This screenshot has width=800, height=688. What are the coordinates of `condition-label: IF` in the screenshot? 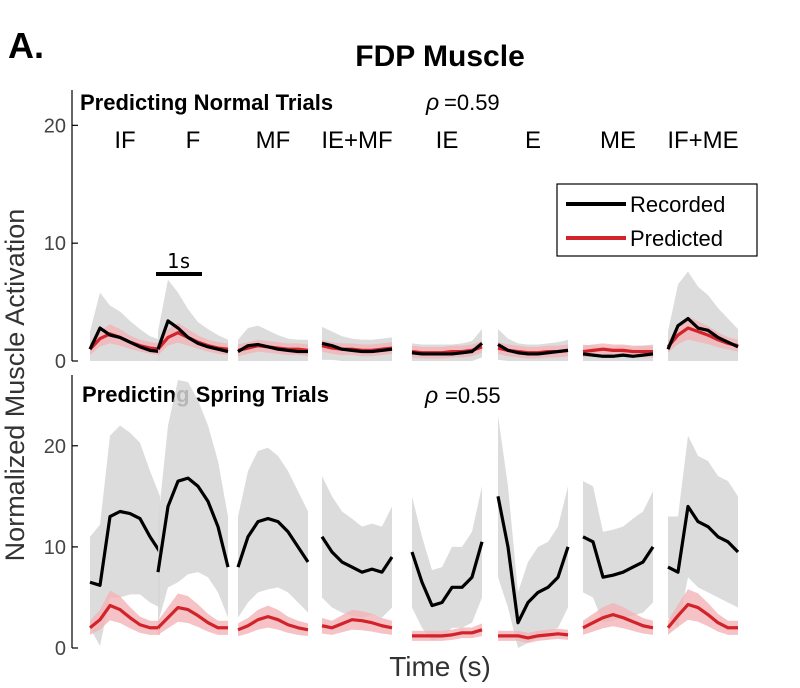 It's located at (124, 140).